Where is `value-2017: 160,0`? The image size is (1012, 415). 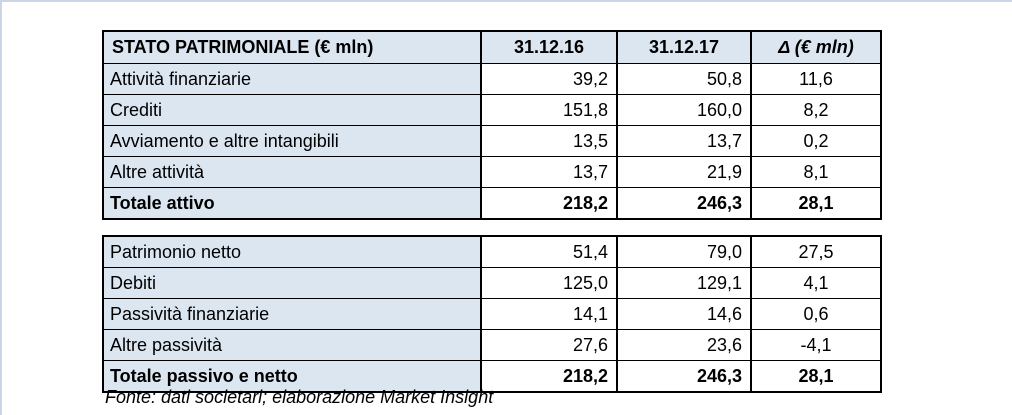 value-2017: 160,0 is located at coordinates (684, 110).